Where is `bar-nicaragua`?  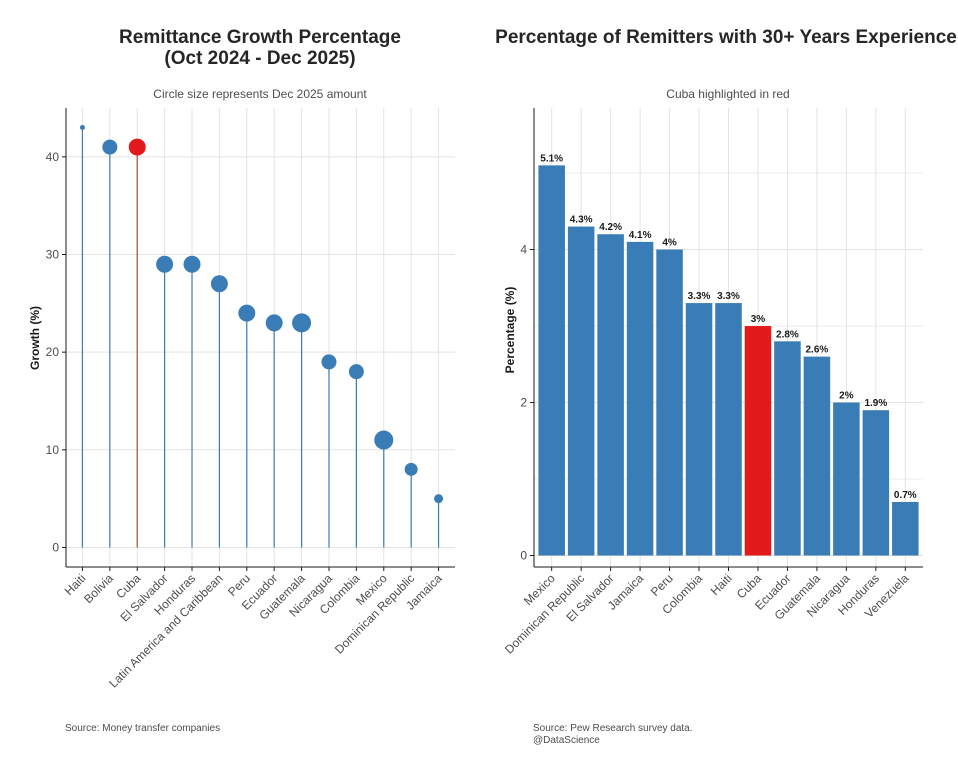
bar-nicaragua is located at coordinates (846, 479).